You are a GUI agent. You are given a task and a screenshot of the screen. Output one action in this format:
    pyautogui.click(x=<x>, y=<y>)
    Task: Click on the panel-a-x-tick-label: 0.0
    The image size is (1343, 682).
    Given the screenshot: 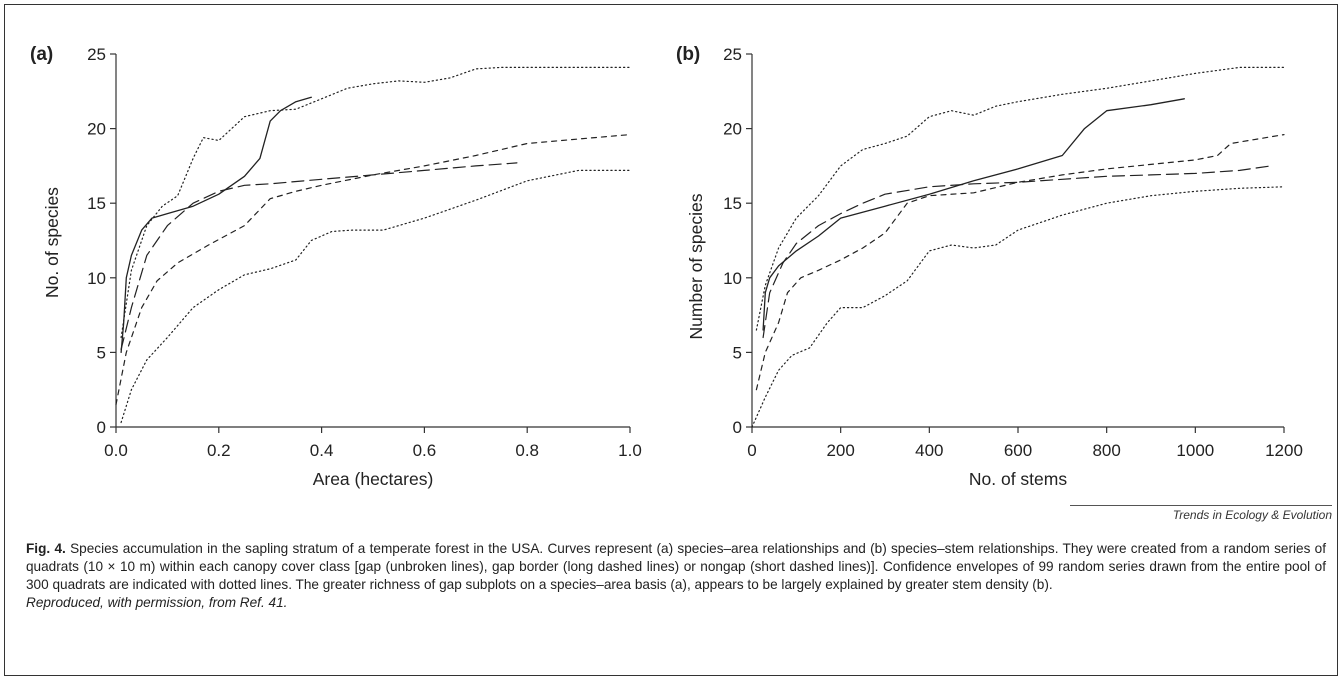 What is the action you would take?
    pyautogui.click(x=116, y=450)
    